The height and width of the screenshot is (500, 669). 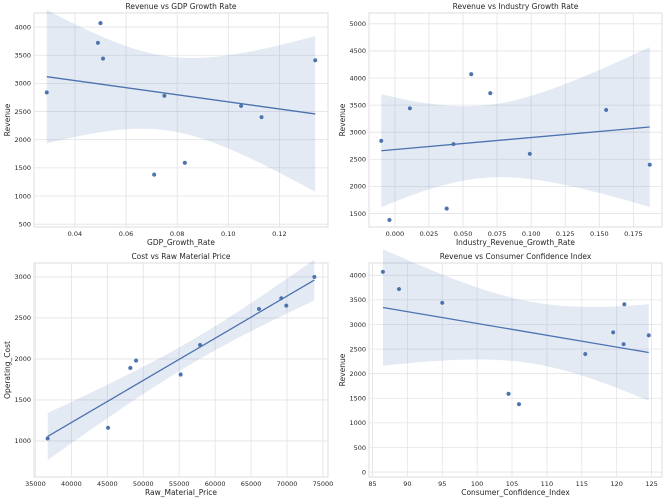 I want to click on x-tick-label: 115, so click(x=582, y=484).